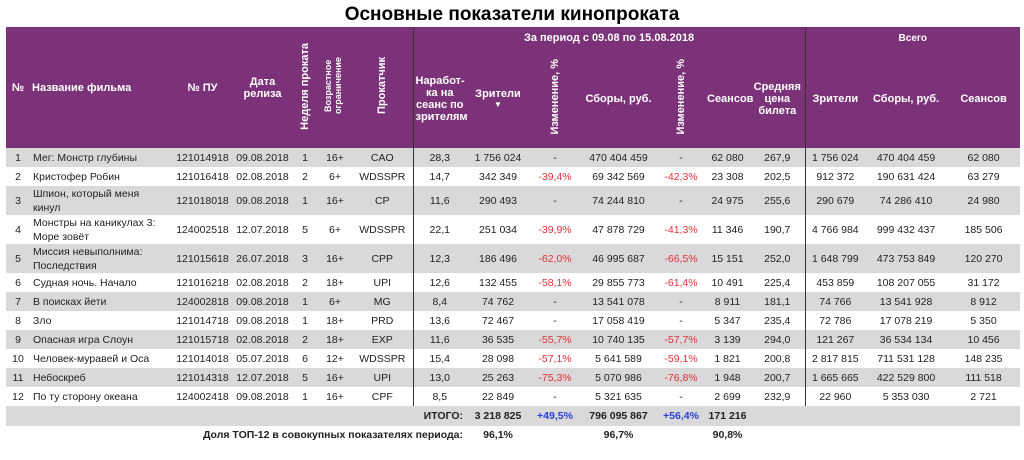 The height and width of the screenshot is (460, 1024). What do you see at coordinates (555, 97) in the screenshot?
I see `col-change1-label: Изменение, %` at bounding box center [555, 97].